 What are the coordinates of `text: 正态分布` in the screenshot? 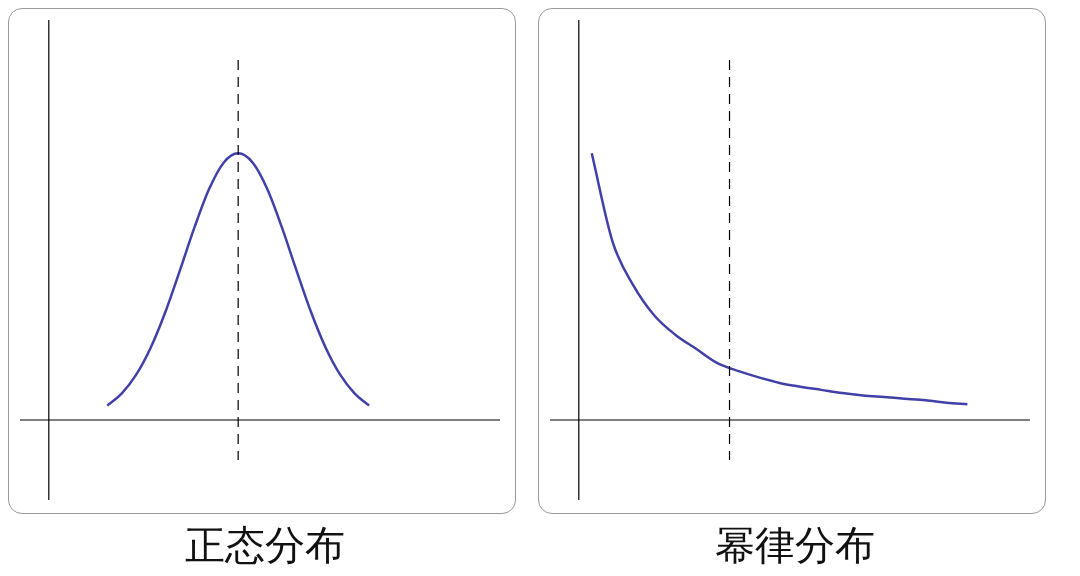 It's located at (265, 545).